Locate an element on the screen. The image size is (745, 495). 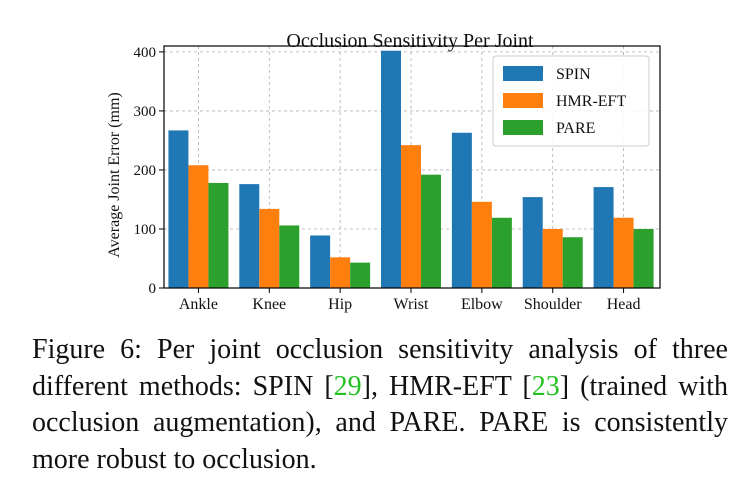
legend-label-spin: SPIN is located at coordinates (573, 74).